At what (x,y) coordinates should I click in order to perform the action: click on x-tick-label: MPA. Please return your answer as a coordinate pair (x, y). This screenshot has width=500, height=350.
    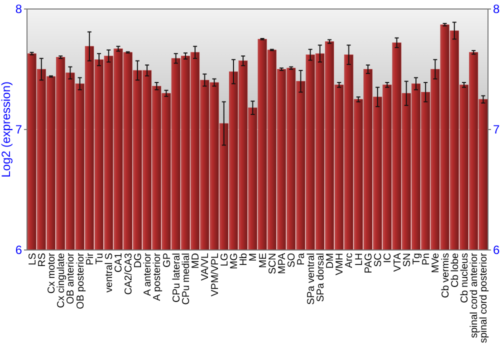
    Looking at the image, I should click on (282, 263).